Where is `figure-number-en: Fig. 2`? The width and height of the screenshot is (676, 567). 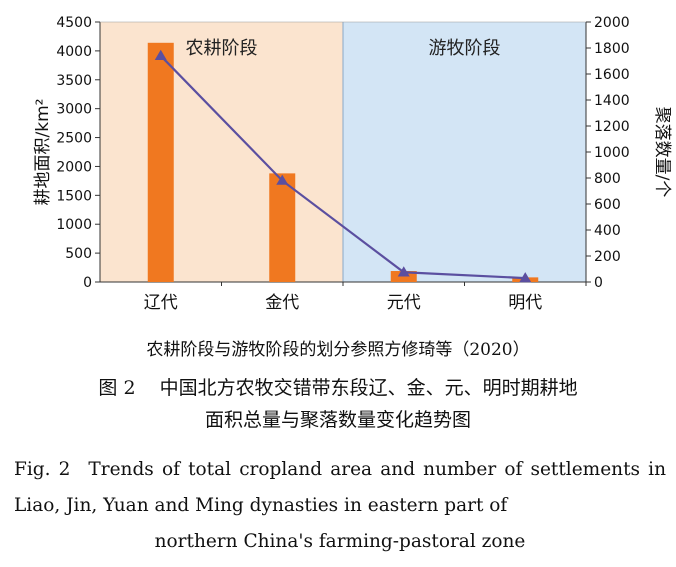 figure-number-en: Fig. 2 is located at coordinates (42, 469).